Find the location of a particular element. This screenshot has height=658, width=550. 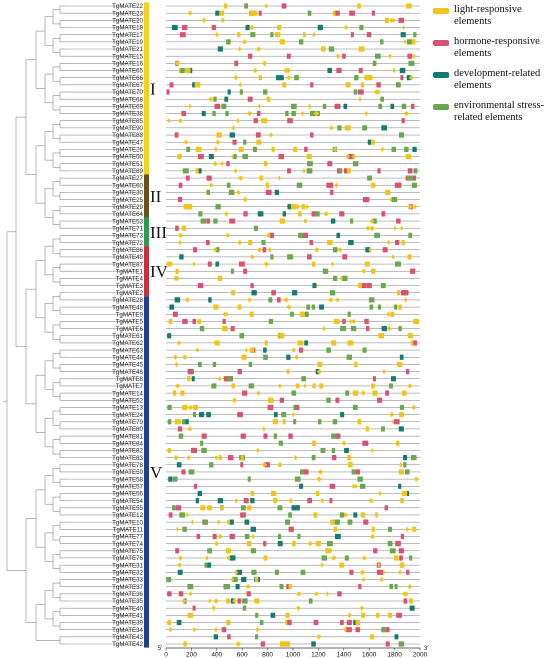

gene-label: TgMATE39 is located at coordinates (127, 623).